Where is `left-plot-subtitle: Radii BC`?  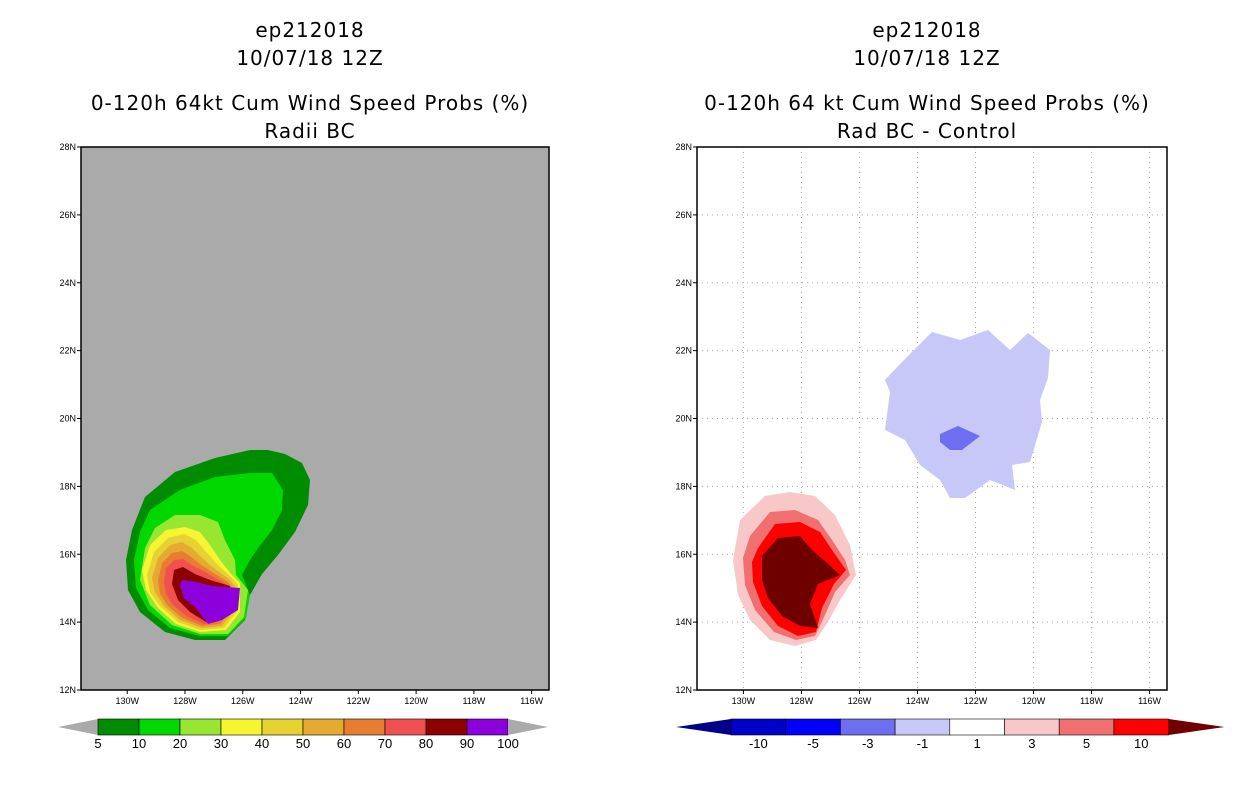 left-plot-subtitle: Radii BC is located at coordinates (310, 131).